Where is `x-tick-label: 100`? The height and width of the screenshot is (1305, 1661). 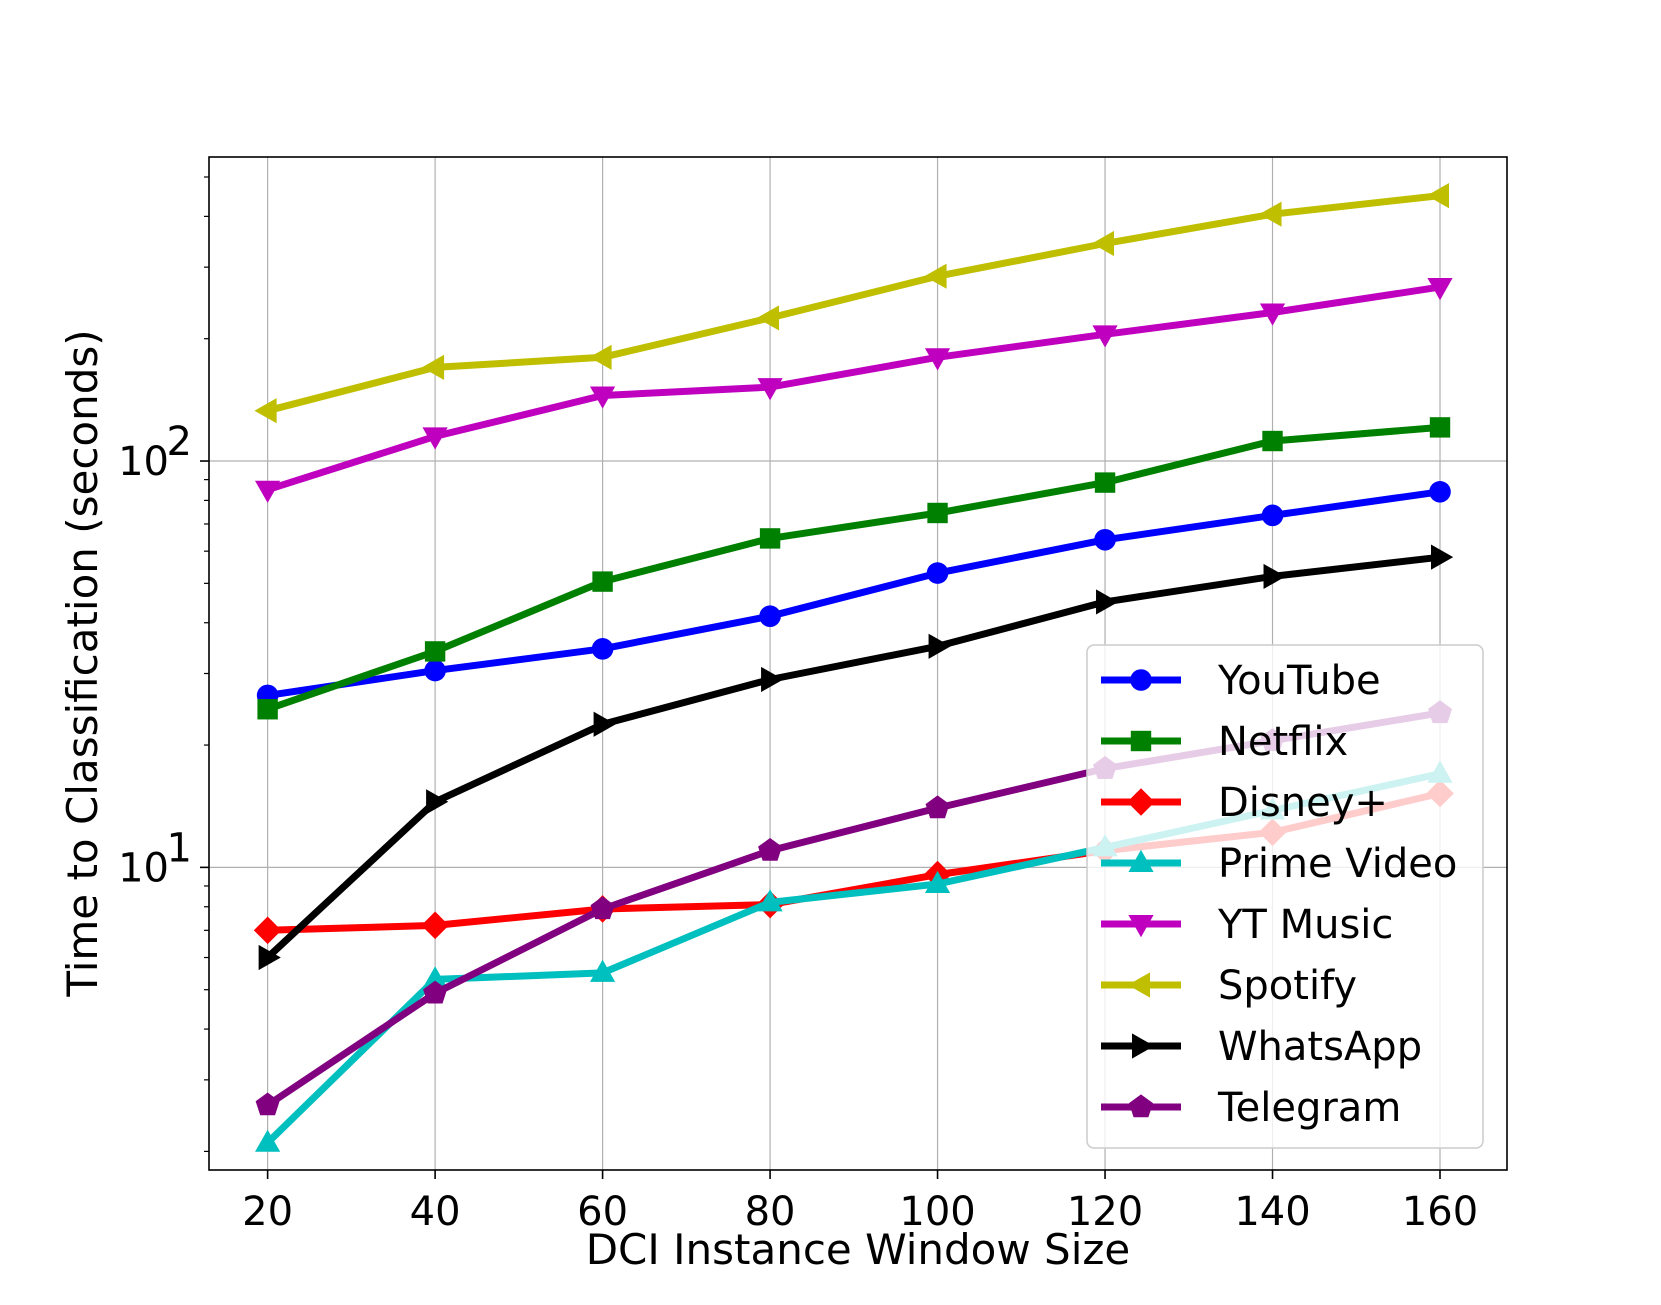
x-tick-label: 100 is located at coordinates (937, 1212).